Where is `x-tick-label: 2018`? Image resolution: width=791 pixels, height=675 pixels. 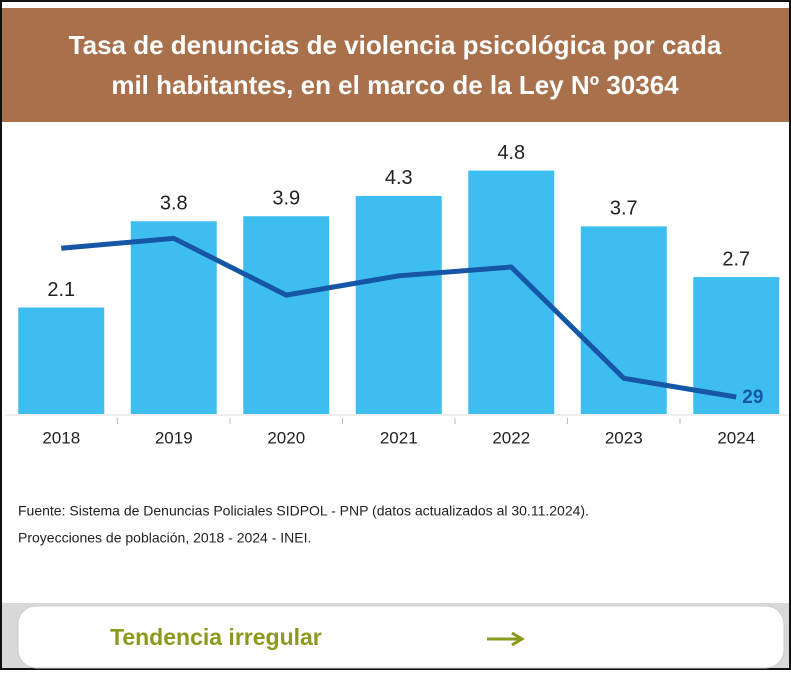
x-tick-label: 2018 is located at coordinates (61, 437).